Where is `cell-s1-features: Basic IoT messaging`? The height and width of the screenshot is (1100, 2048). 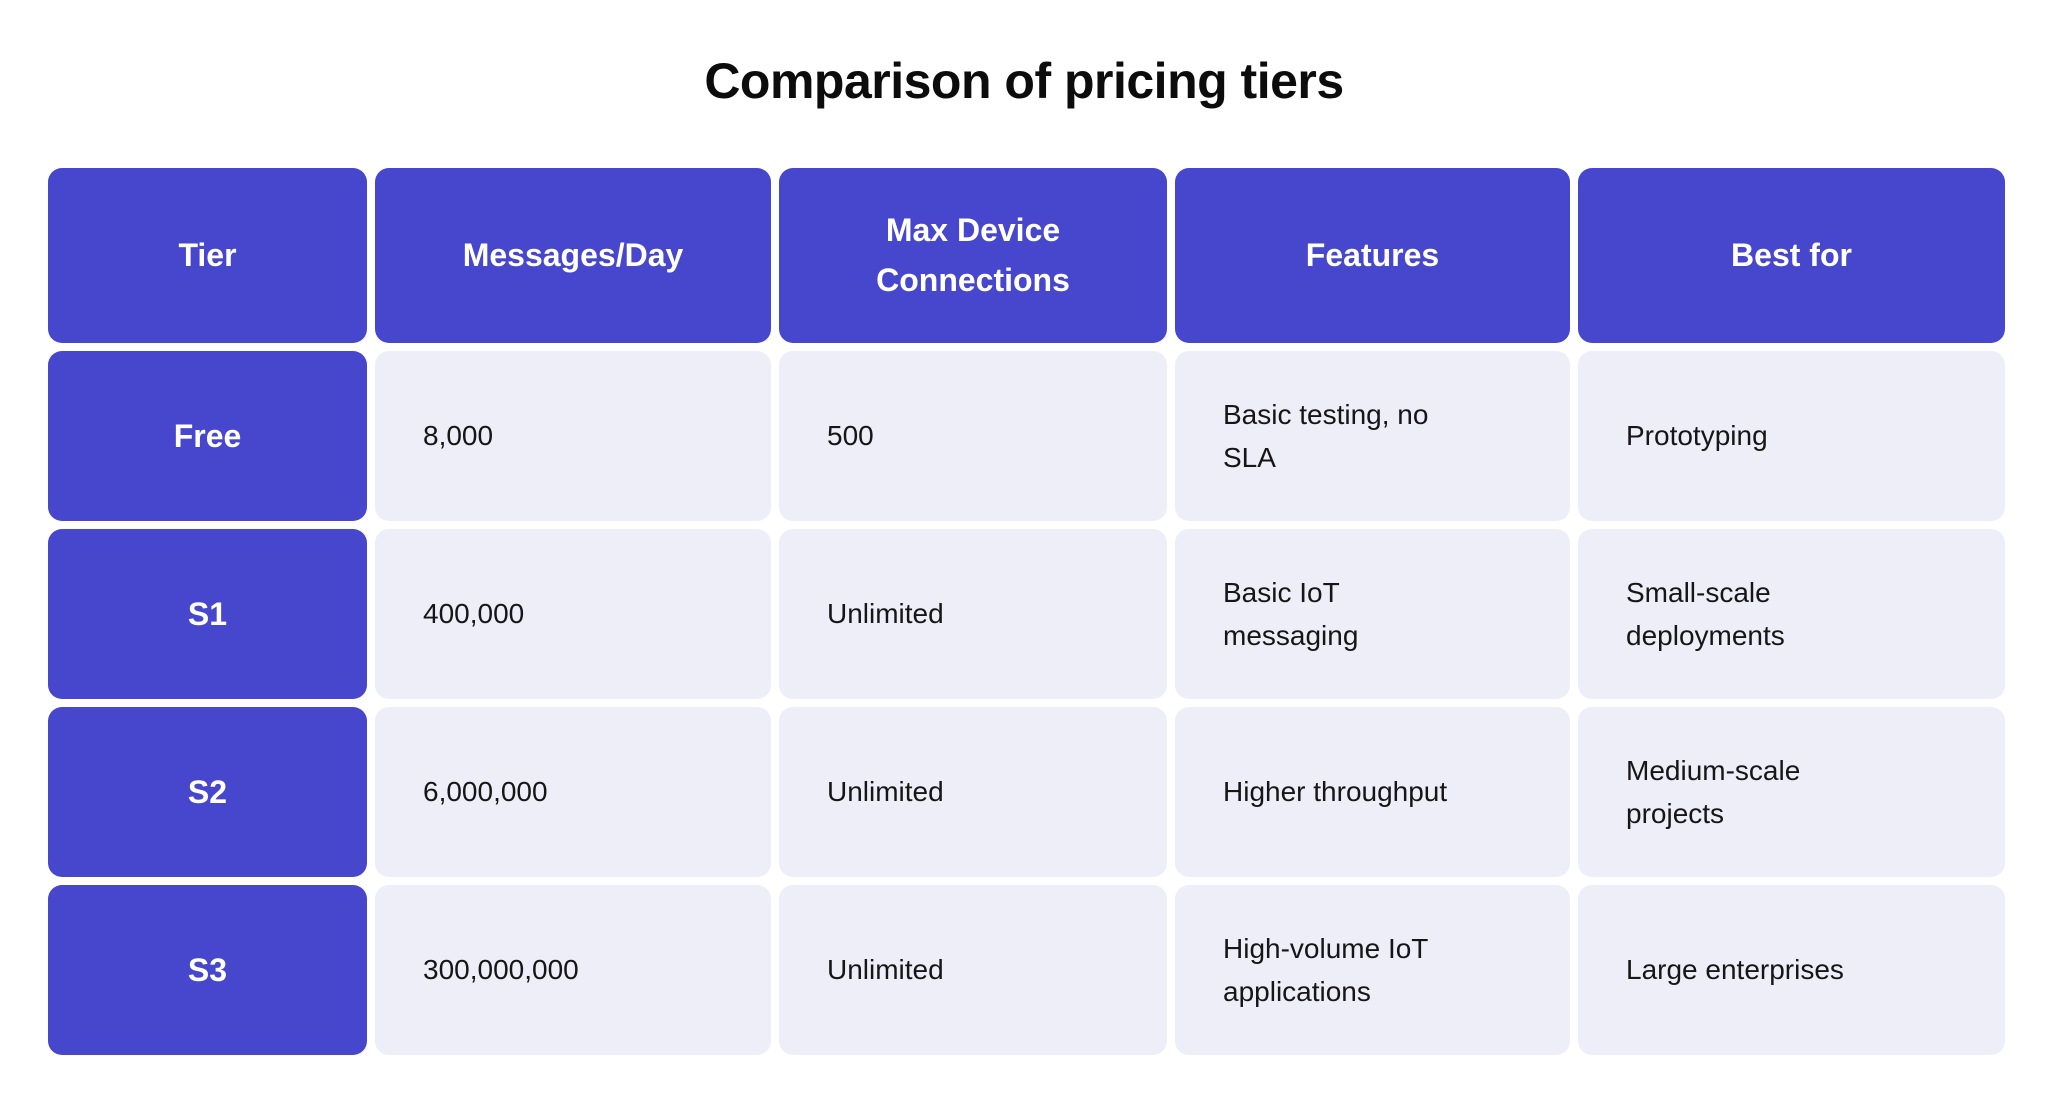
cell-s1-features: Basic IoT messaging is located at coordinates (1372, 614).